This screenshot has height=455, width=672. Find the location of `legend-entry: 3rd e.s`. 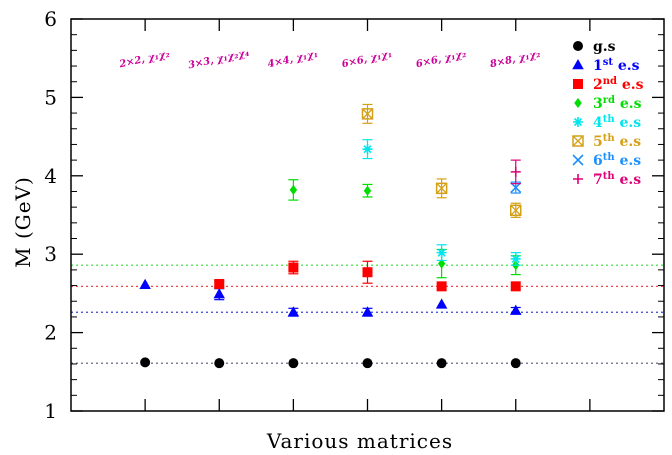

legend-entry: 3rd e.s is located at coordinates (608, 103).